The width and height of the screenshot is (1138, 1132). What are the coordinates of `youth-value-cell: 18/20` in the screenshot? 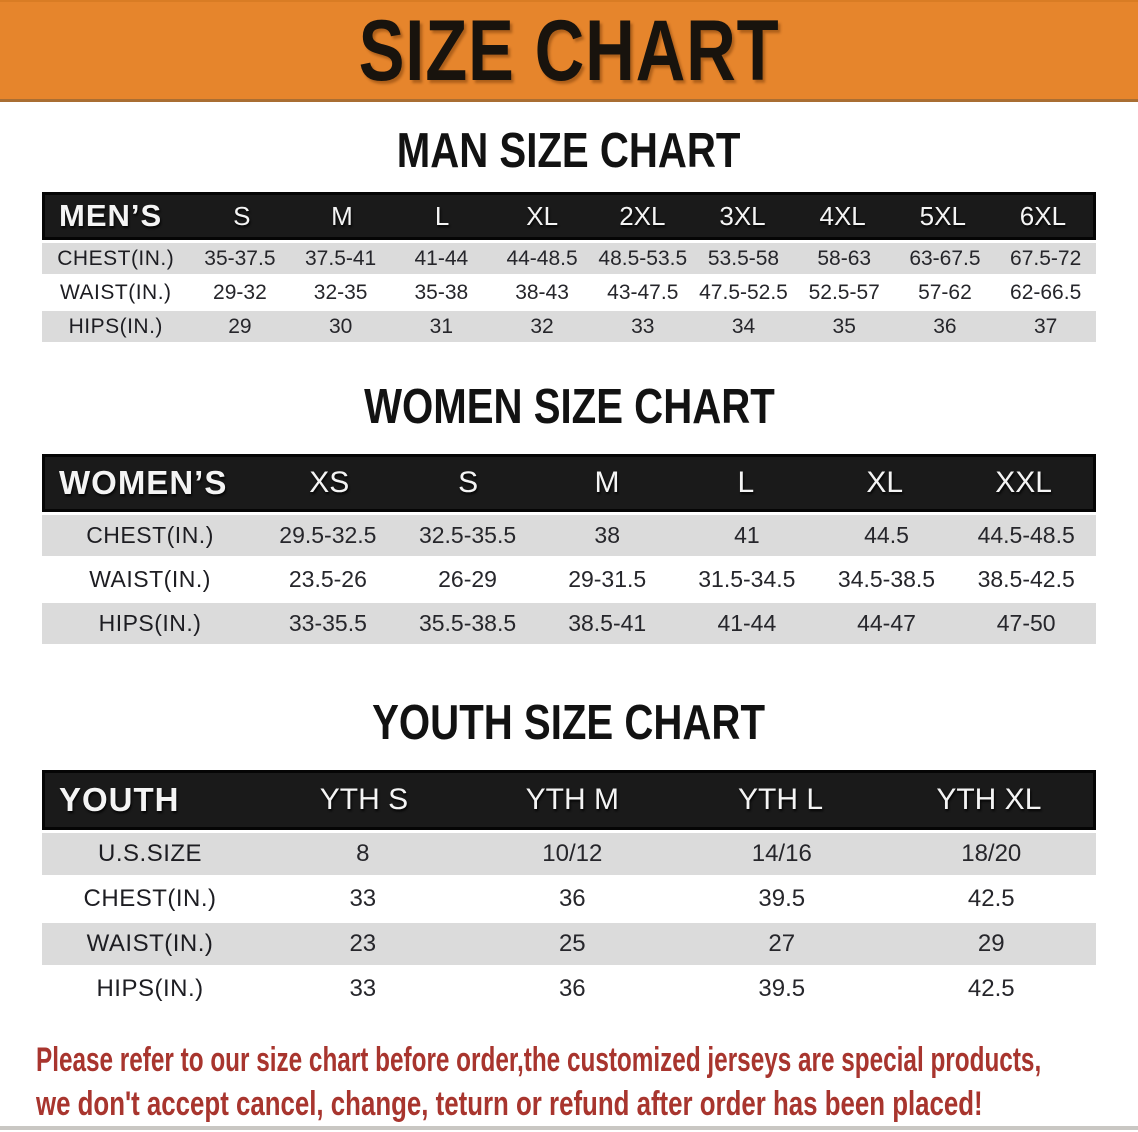 It's located at (991, 853).